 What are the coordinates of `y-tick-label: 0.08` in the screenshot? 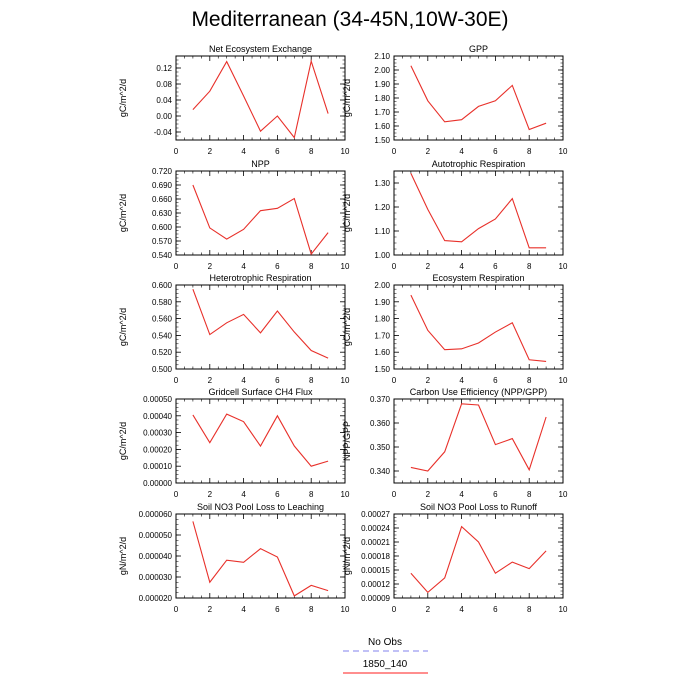 It's located at (164, 84).